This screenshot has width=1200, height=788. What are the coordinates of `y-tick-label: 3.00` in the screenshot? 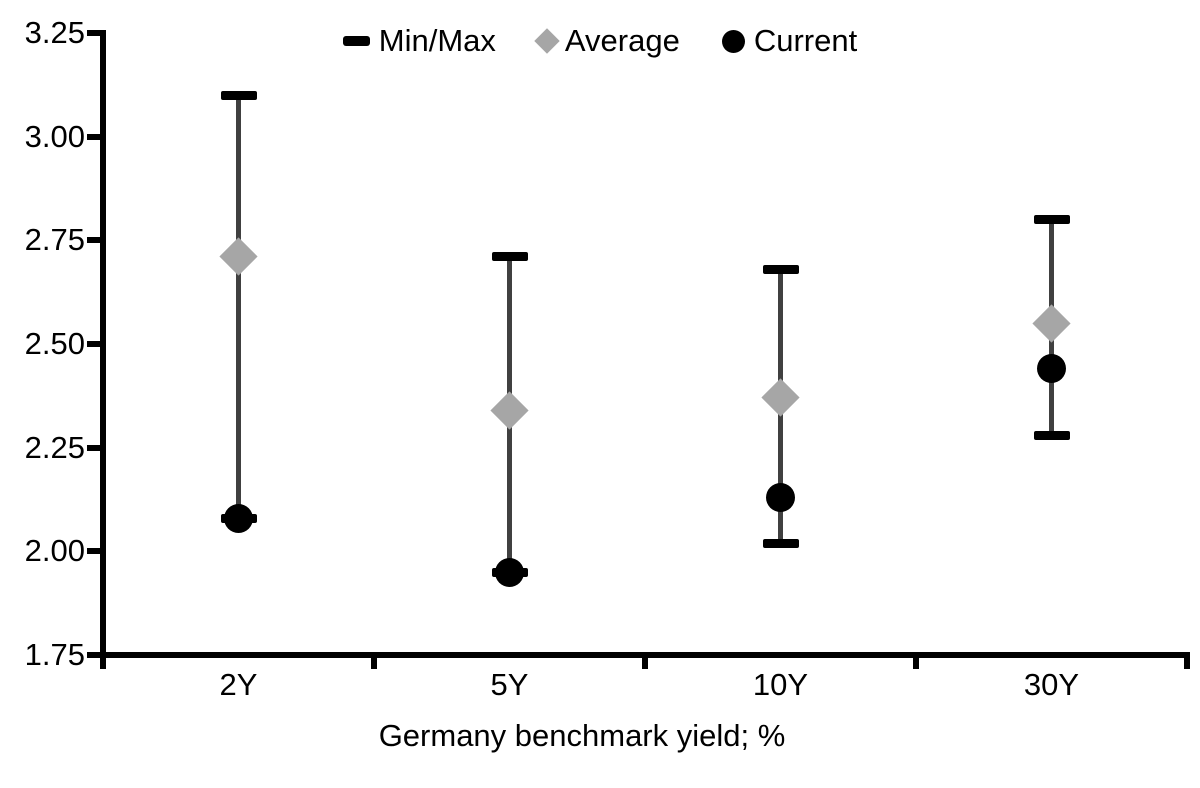 It's located at (54, 136).